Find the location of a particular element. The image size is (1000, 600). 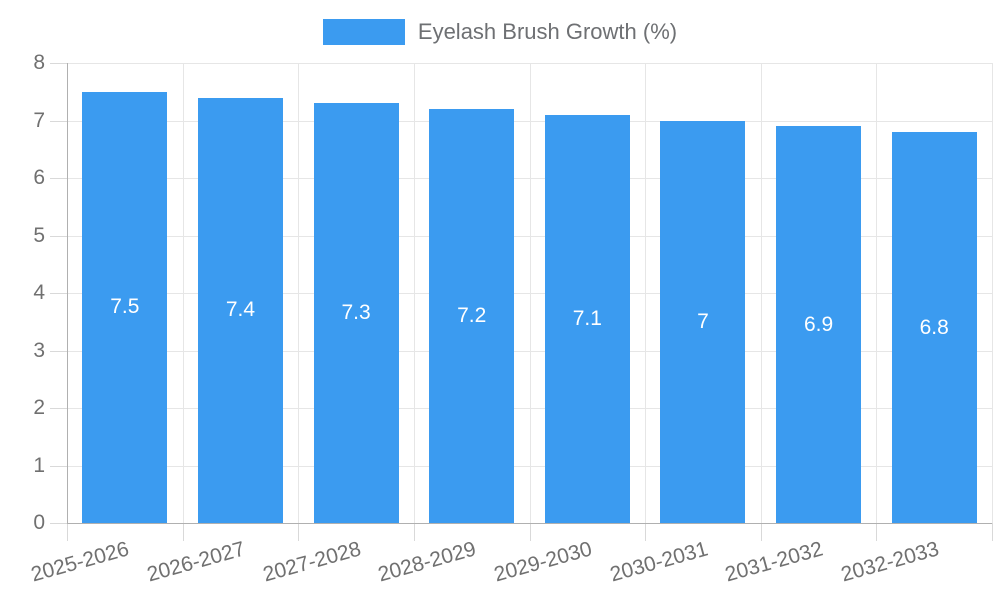

legend-label: Eyelash Brush Growth (%) is located at coordinates (547, 31).